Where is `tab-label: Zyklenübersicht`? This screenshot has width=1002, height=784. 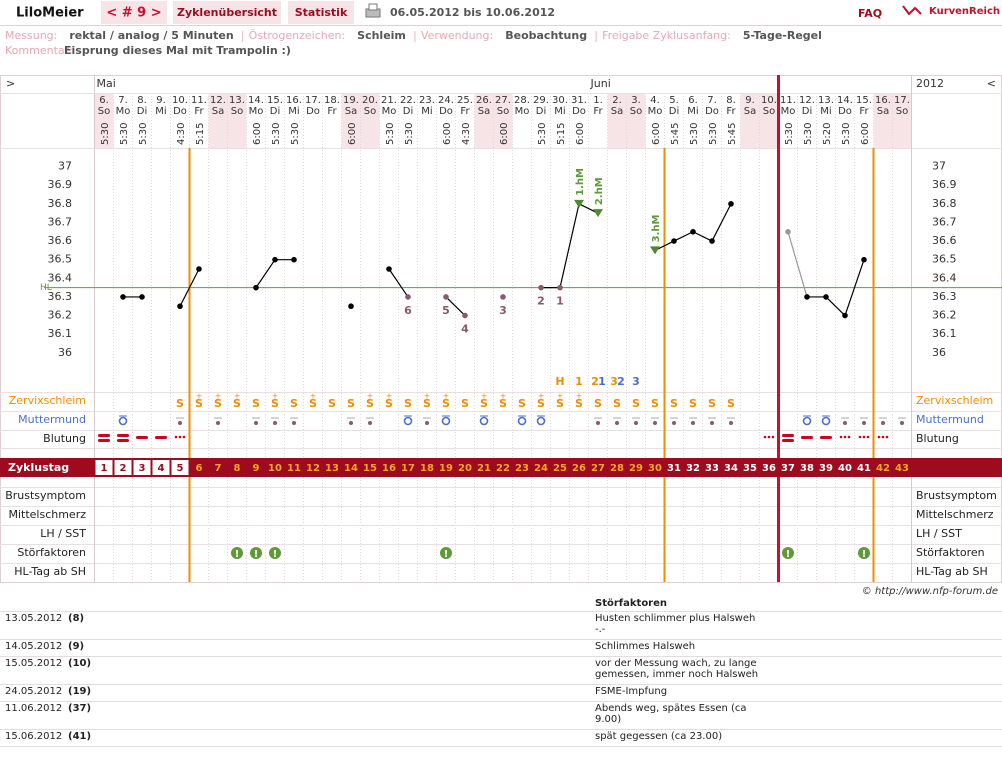 tab-label: Zyklenübersicht is located at coordinates (227, 12).